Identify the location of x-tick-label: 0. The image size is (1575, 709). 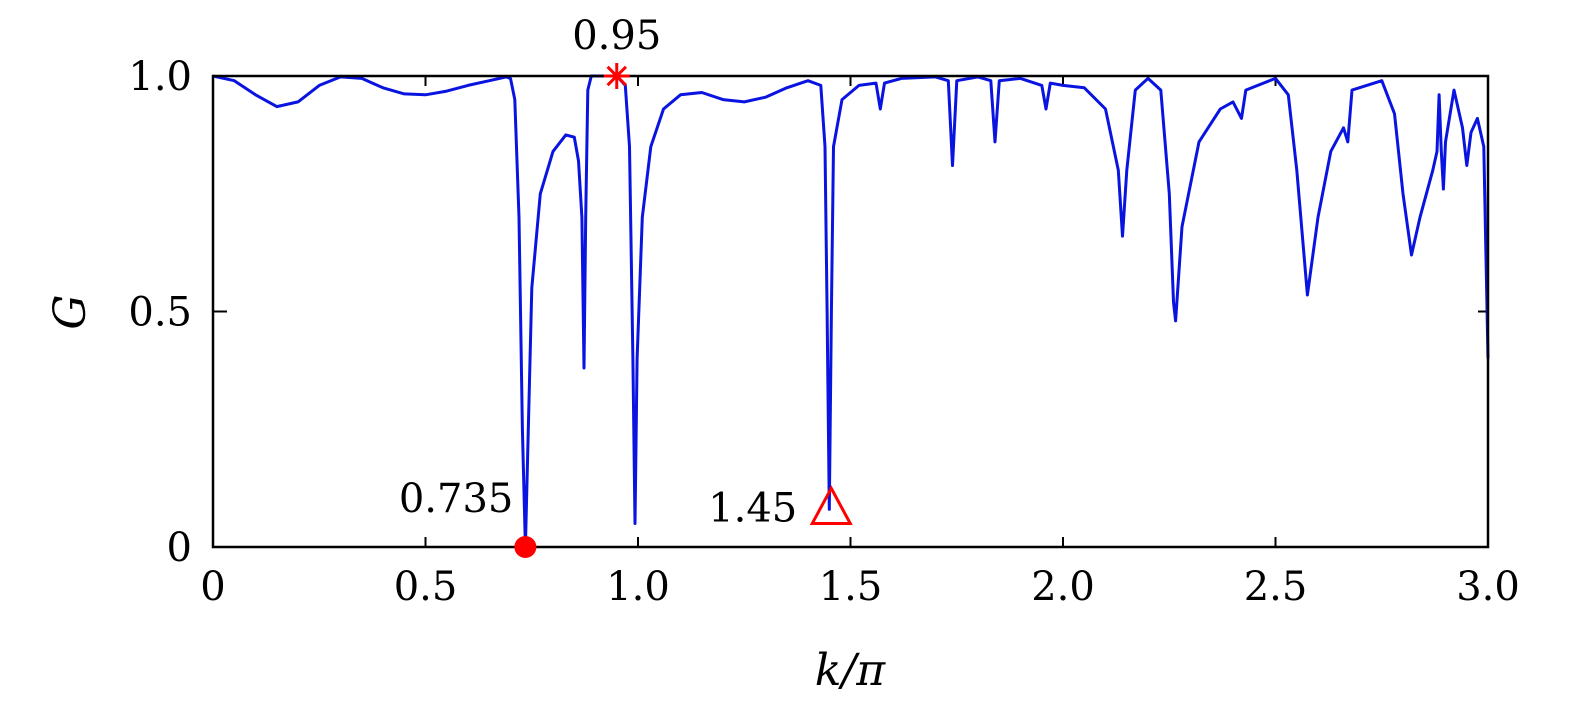
(212, 587).